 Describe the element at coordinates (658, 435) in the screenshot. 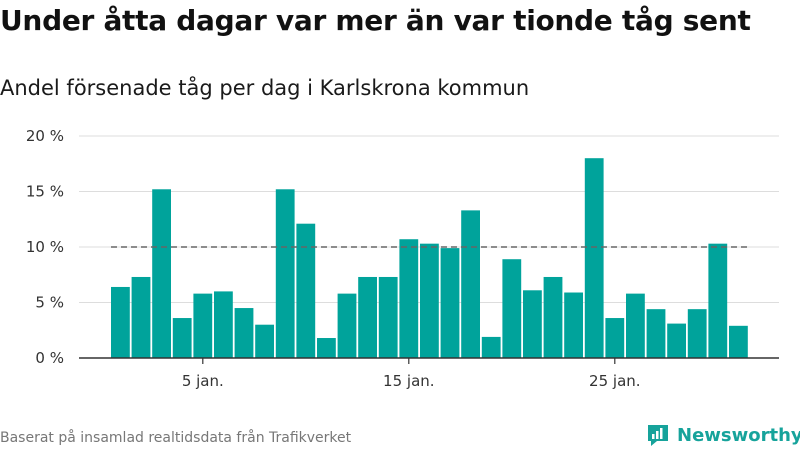

I see `newsworthy-logo-icon` at that location.